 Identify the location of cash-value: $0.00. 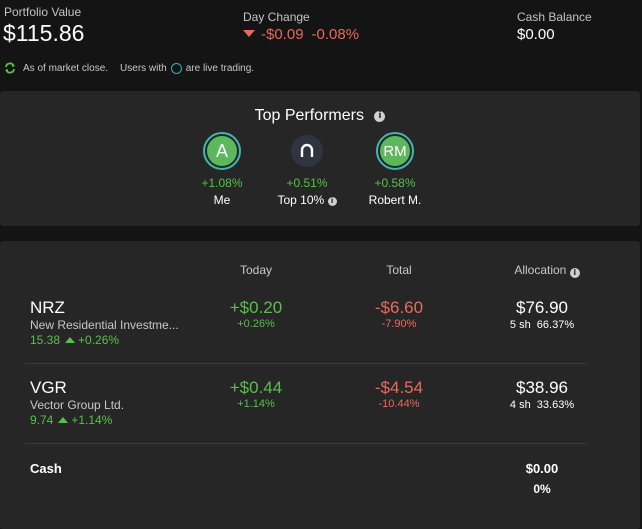
(542, 468).